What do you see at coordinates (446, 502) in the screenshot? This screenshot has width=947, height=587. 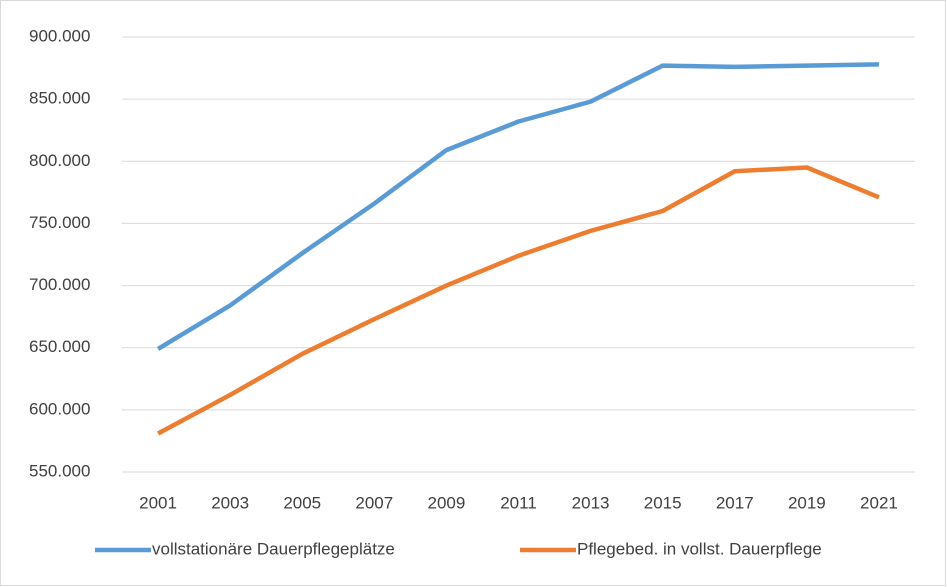 I see `x-tick-label: 2009` at bounding box center [446, 502].